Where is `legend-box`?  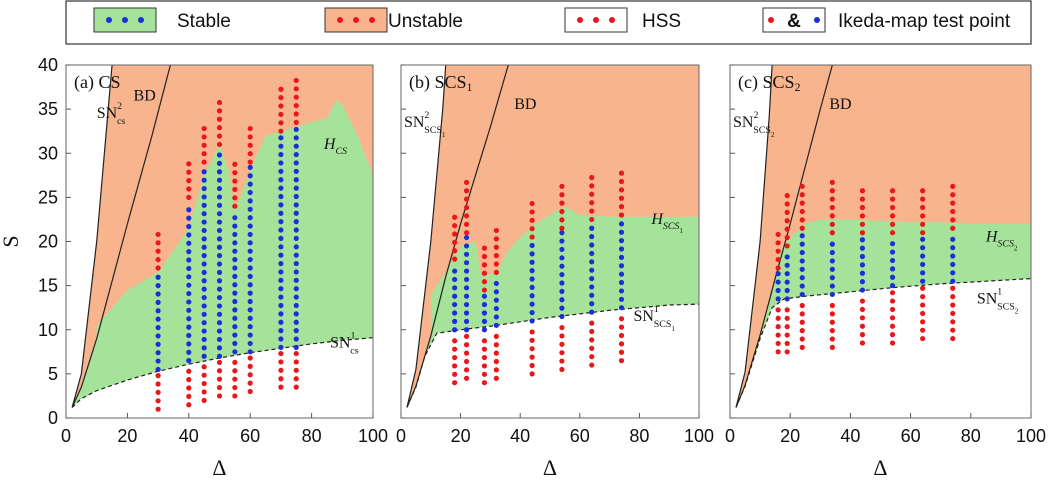
legend-box is located at coordinates (548, 22).